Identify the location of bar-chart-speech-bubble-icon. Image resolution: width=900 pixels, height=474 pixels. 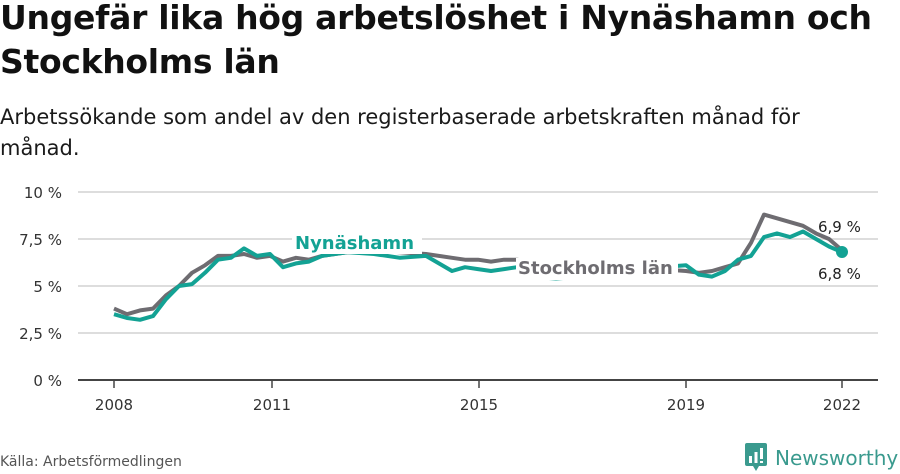
(756, 457).